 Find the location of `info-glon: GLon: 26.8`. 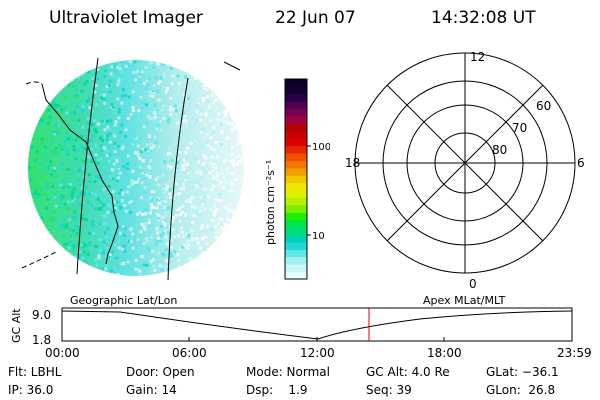

info-glon: GLon: 26.8 is located at coordinates (521, 390).